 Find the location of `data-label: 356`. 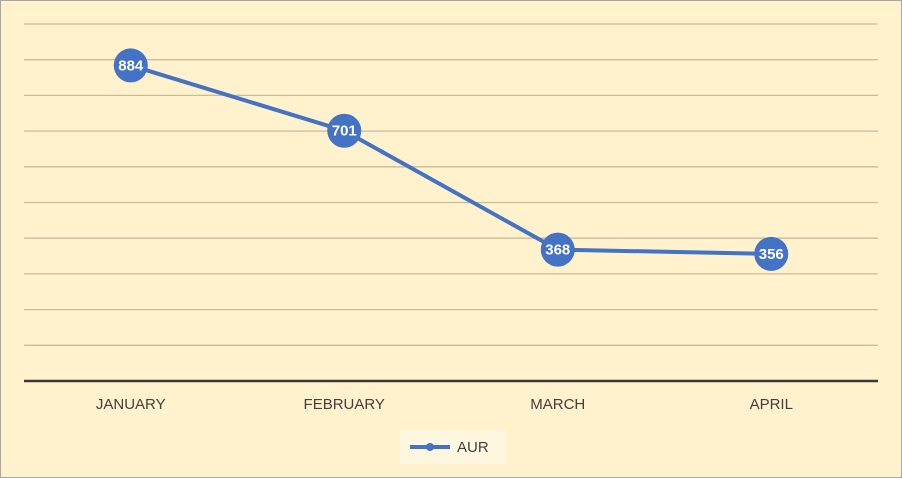

data-label: 356 is located at coordinates (771, 254).